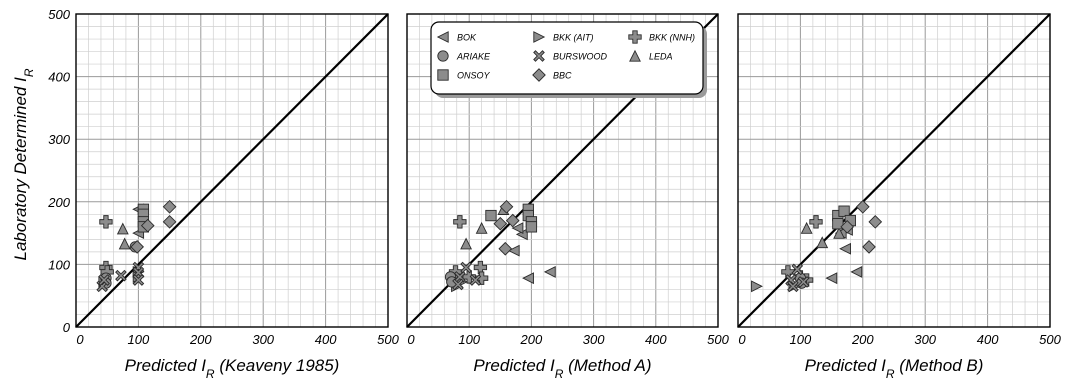 This screenshot has width=1067, height=381. Describe the element at coordinates (539, 75) in the screenshot. I see `legend-marker-bbc` at that location.